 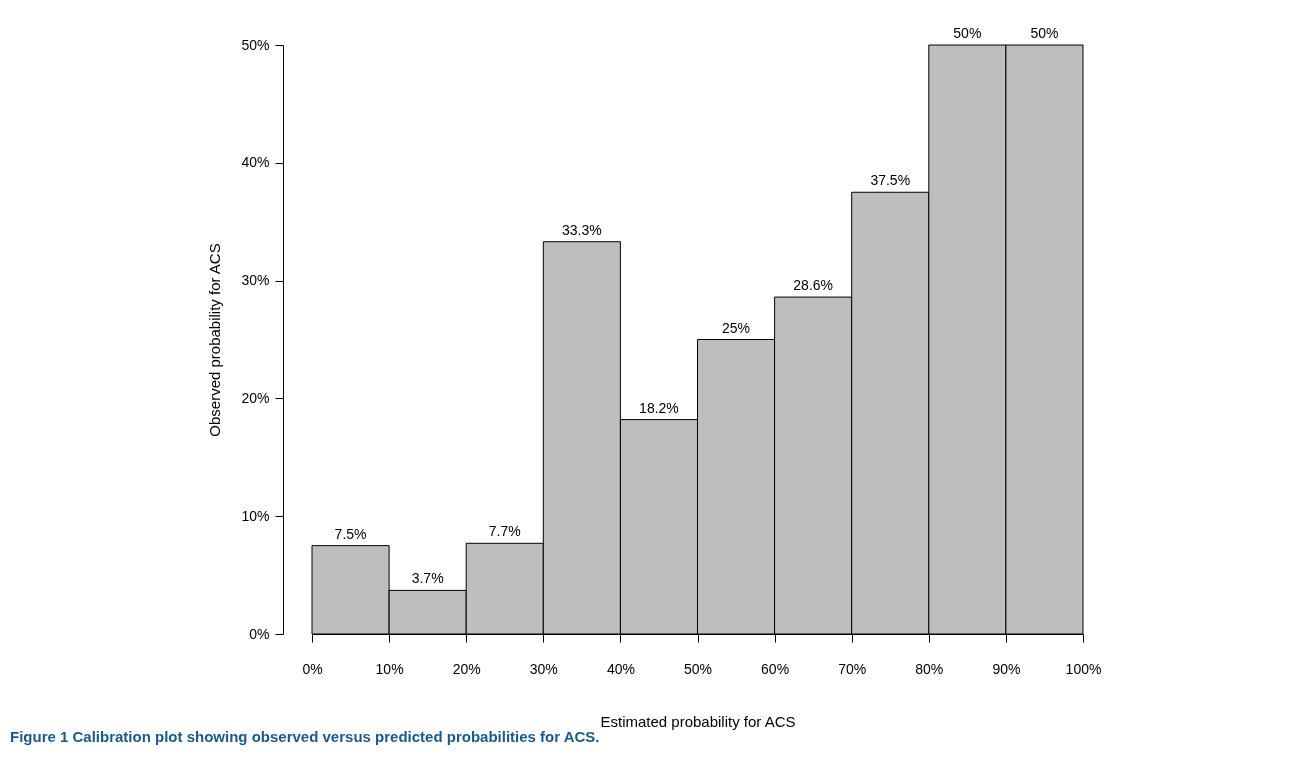 I want to click on data-label: 33.3%, so click(x=582, y=229).